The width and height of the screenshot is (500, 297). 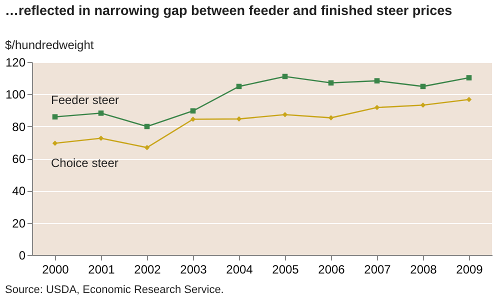 What do you see at coordinates (19, 159) in the screenshot?
I see `y-tick-label: 60` at bounding box center [19, 159].